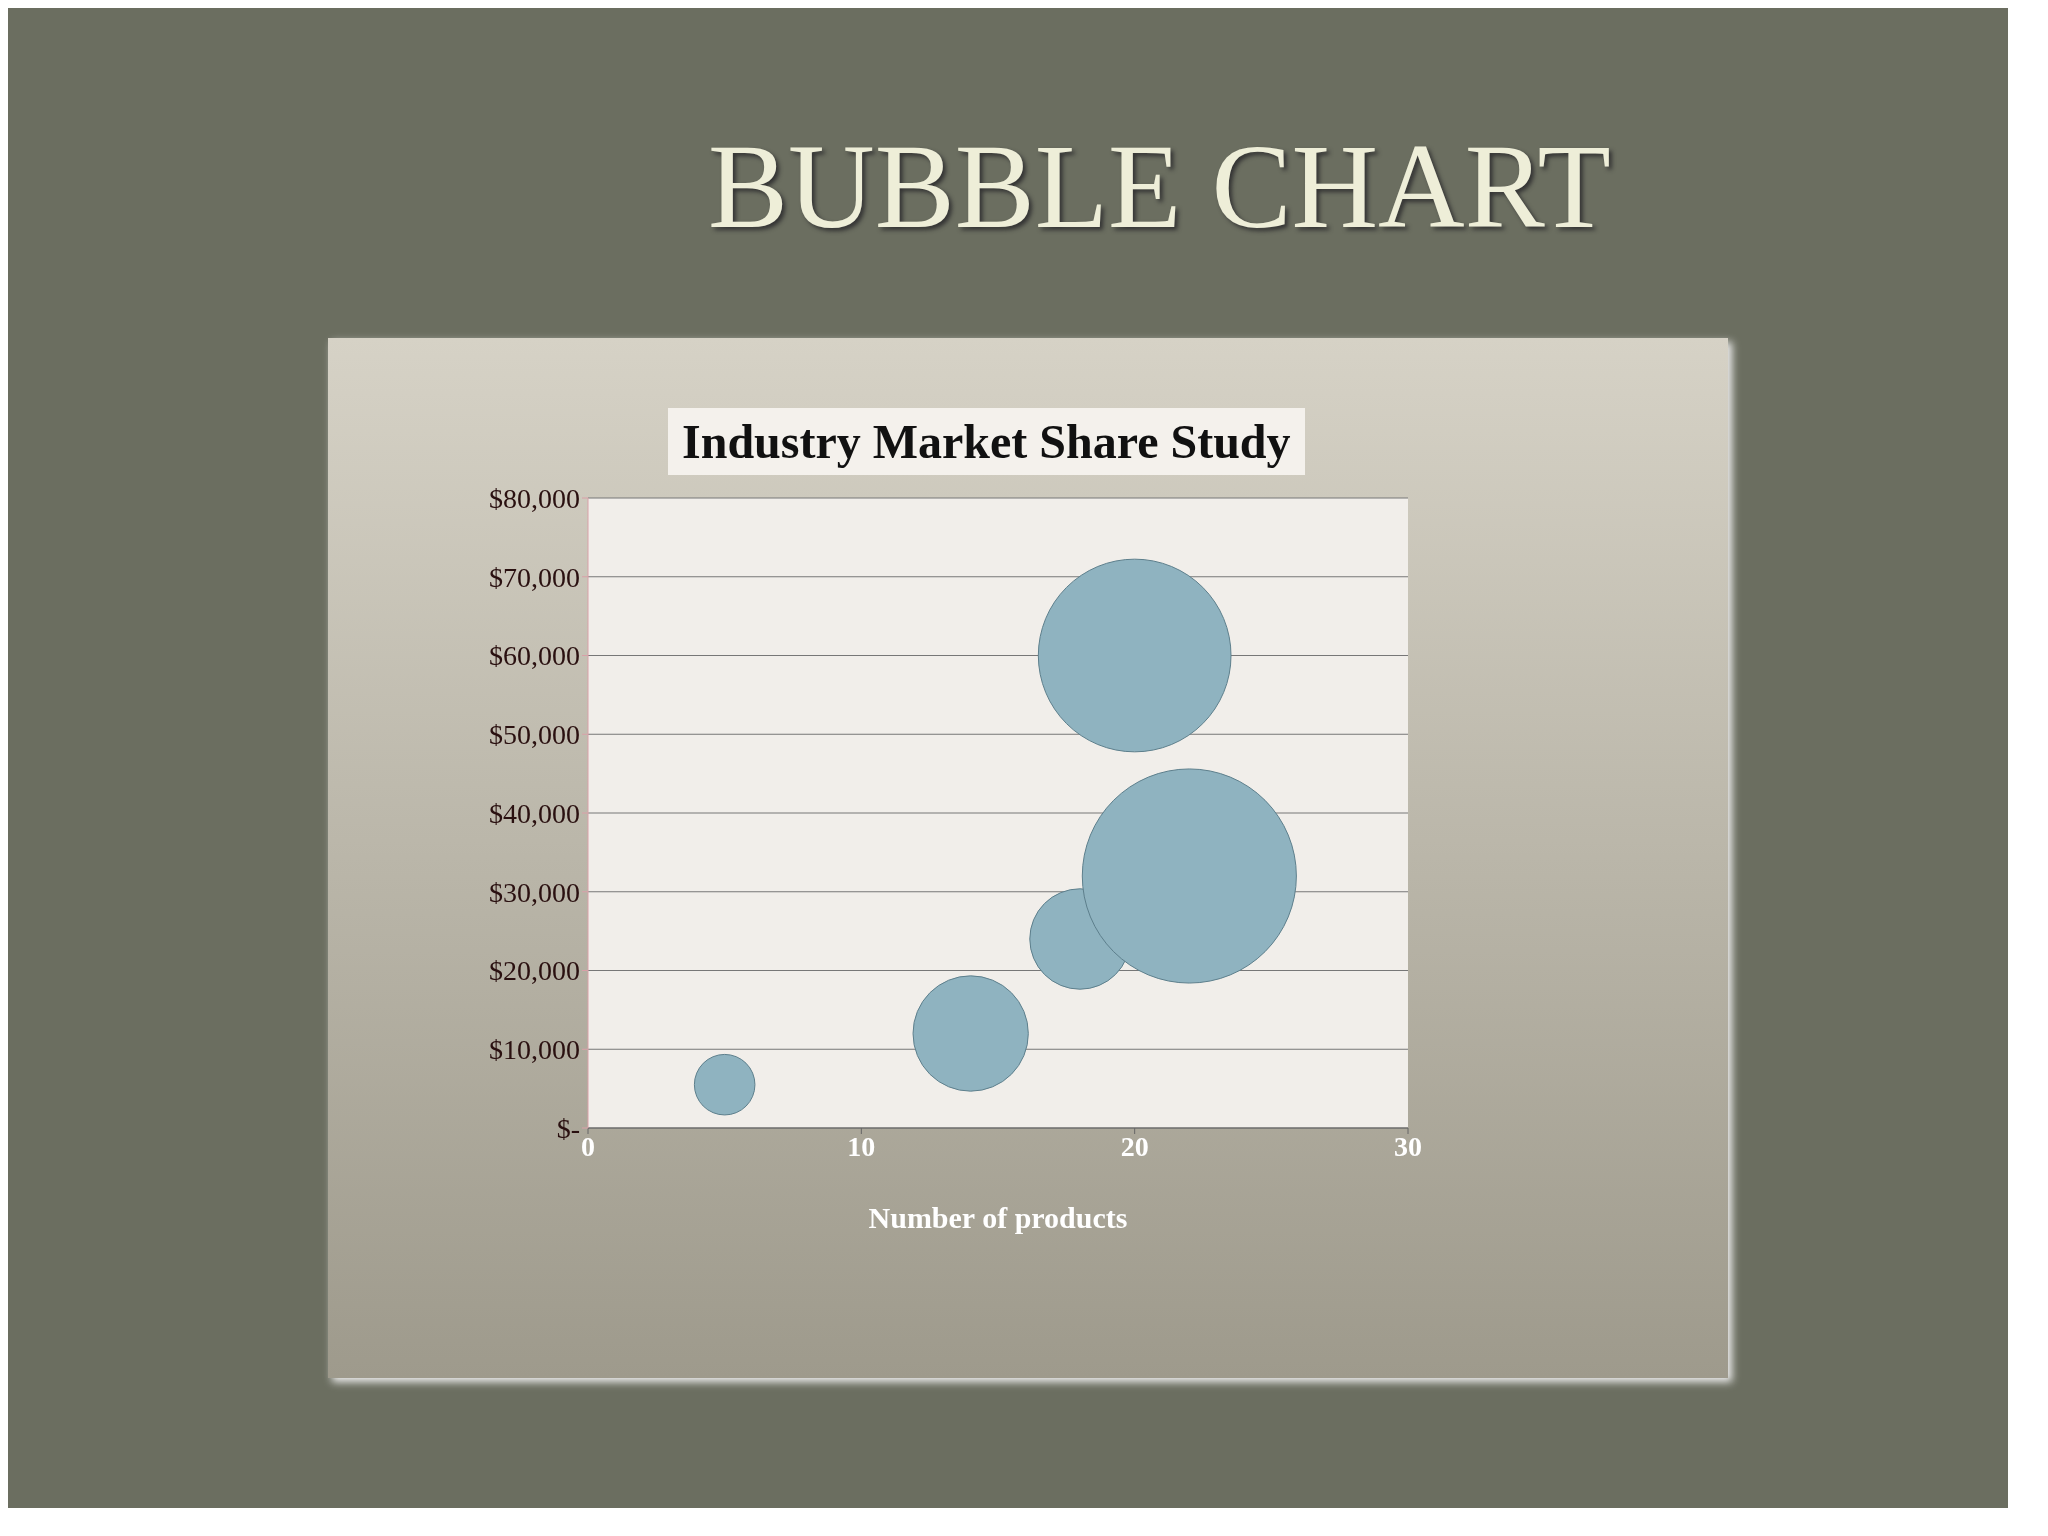 The image size is (2048, 1536). Describe the element at coordinates (998, 1217) in the screenshot. I see `x-axis-title: Number of products` at that location.